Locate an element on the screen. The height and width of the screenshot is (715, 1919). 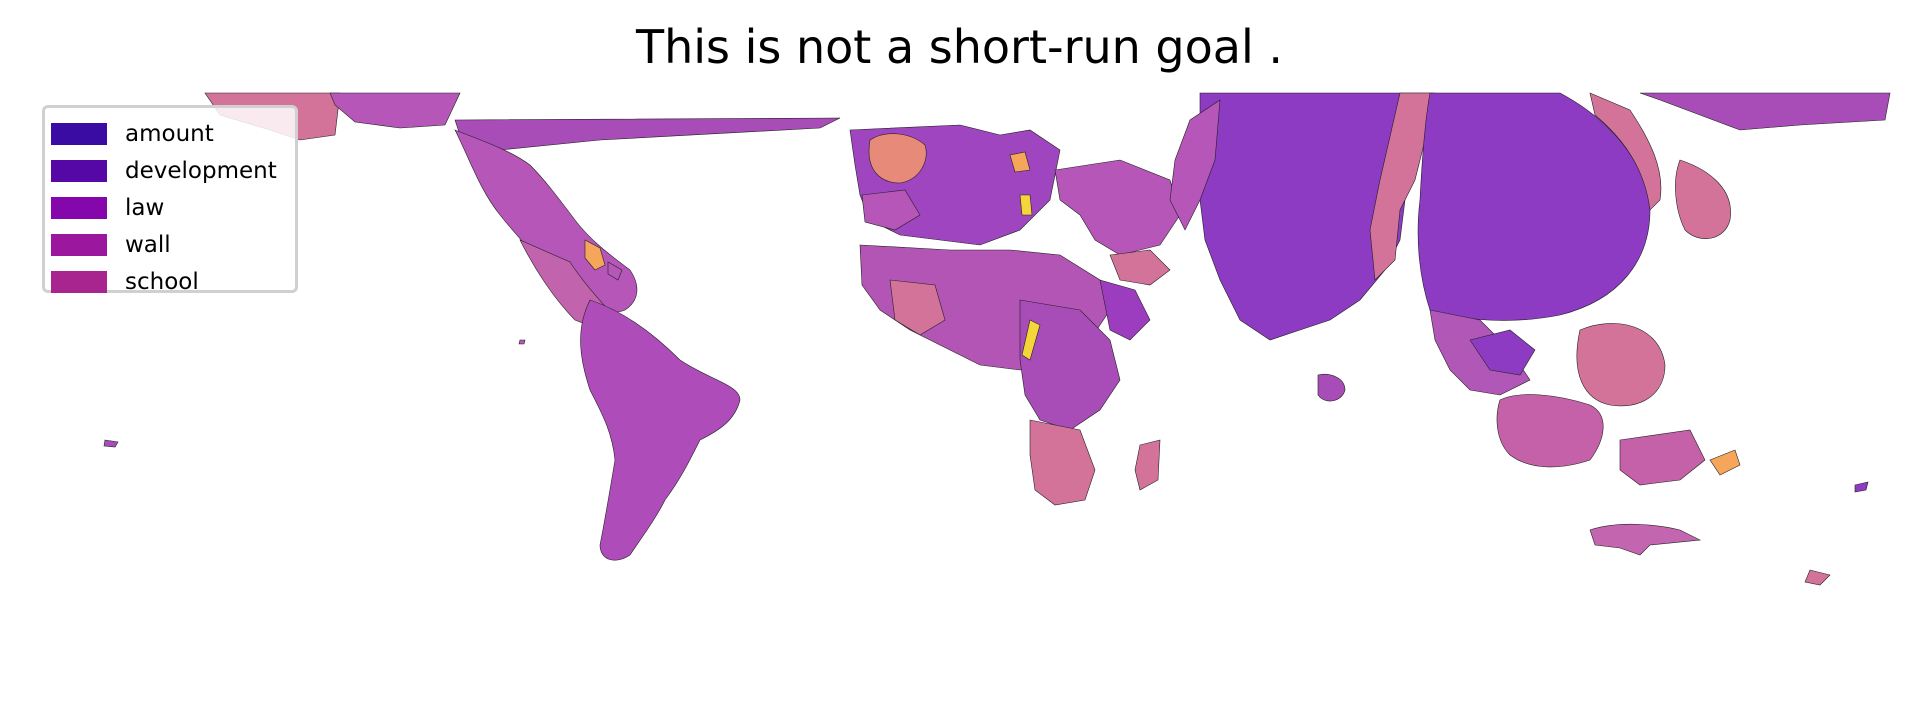
region-africa-central is located at coordinates (1070, 365).